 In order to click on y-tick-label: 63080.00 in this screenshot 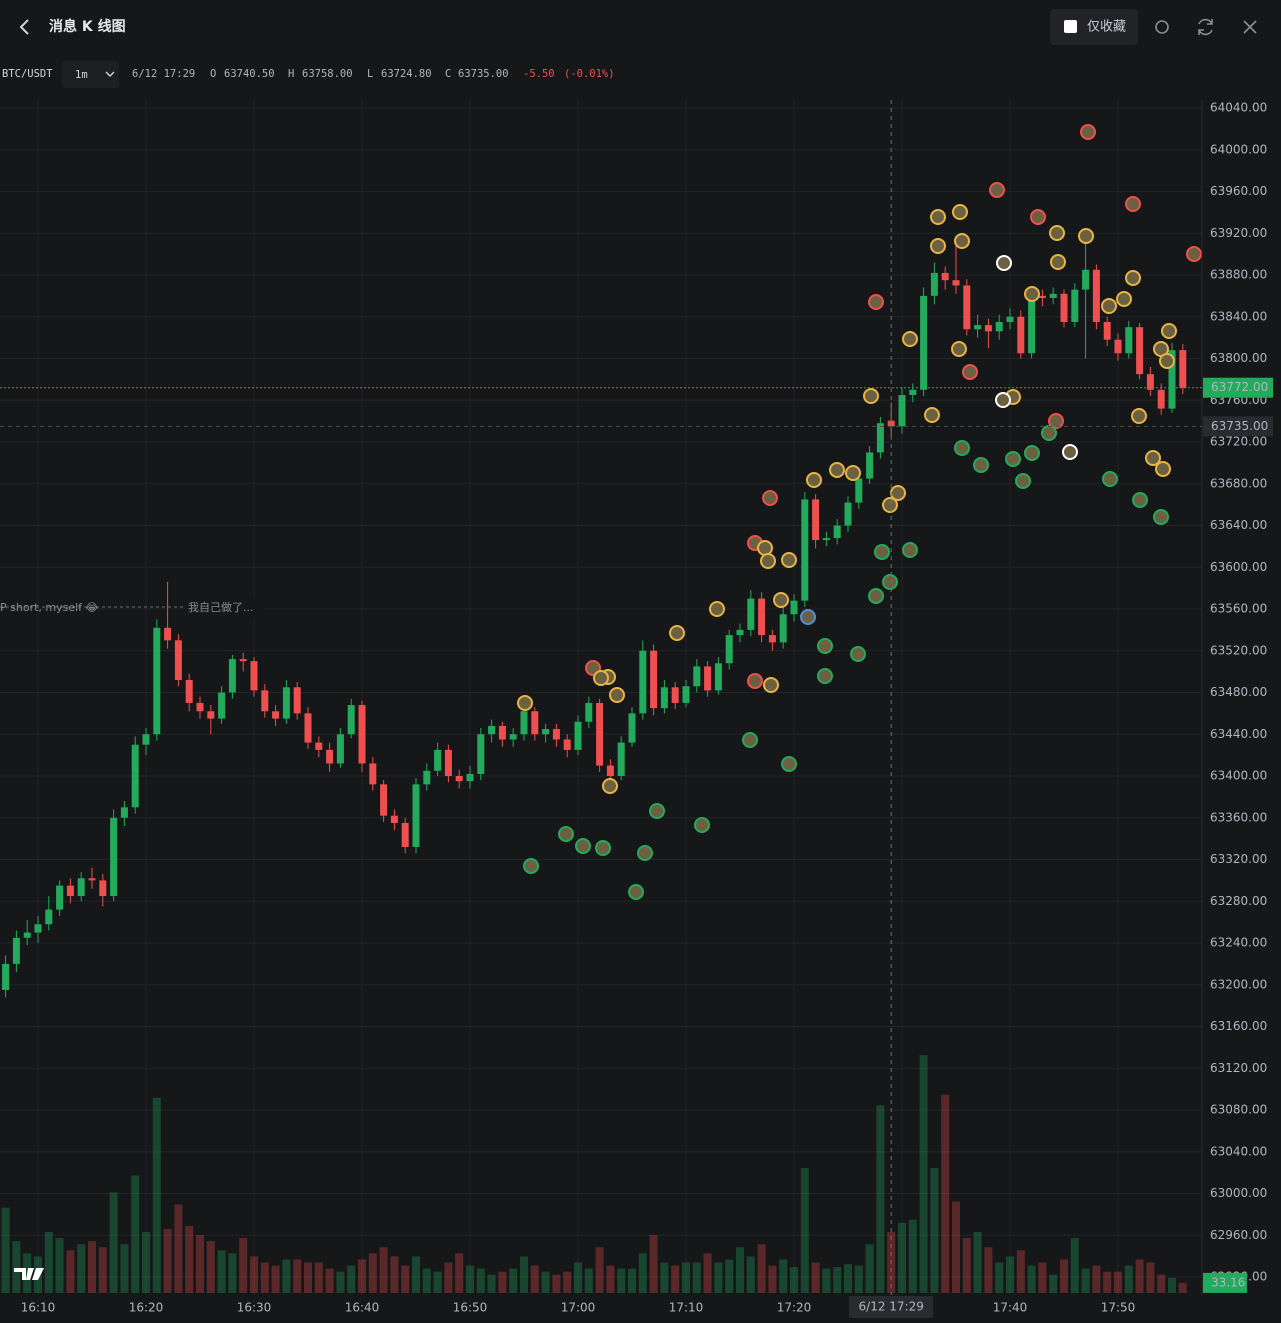, I will do `click(1238, 1110)`.